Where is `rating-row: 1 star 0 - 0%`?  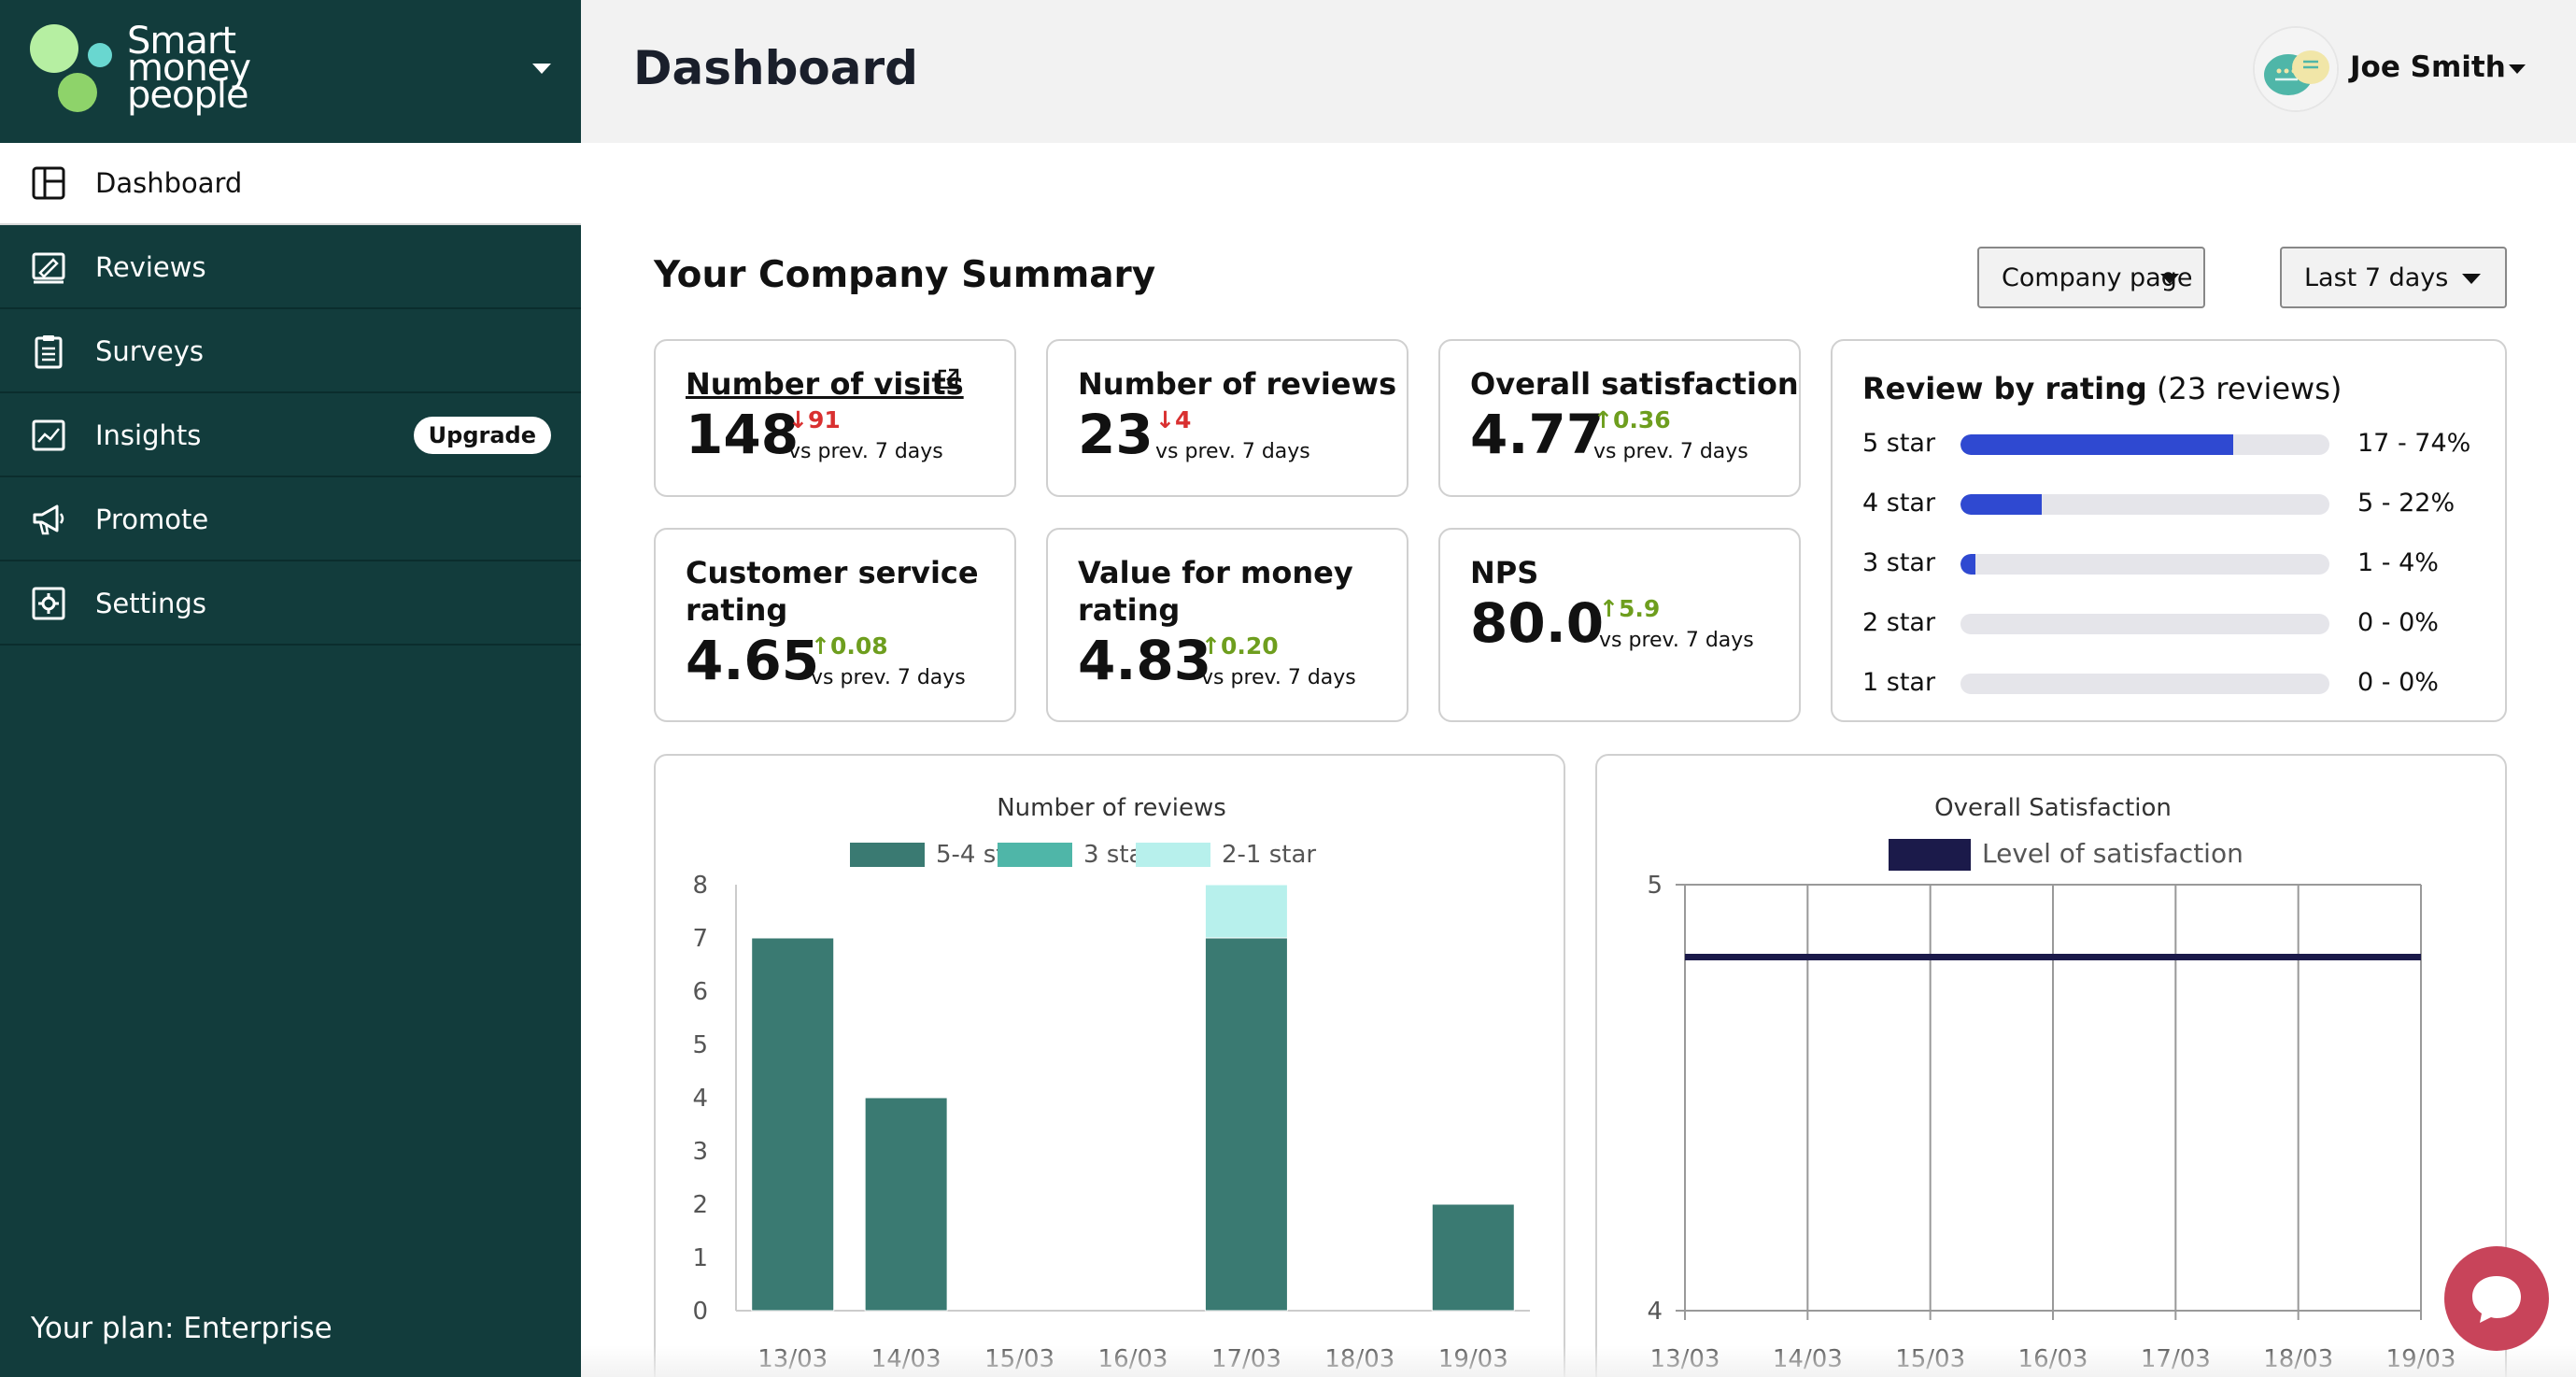
rating-row: 1 star 0 - 0% is located at coordinates (2180, 683).